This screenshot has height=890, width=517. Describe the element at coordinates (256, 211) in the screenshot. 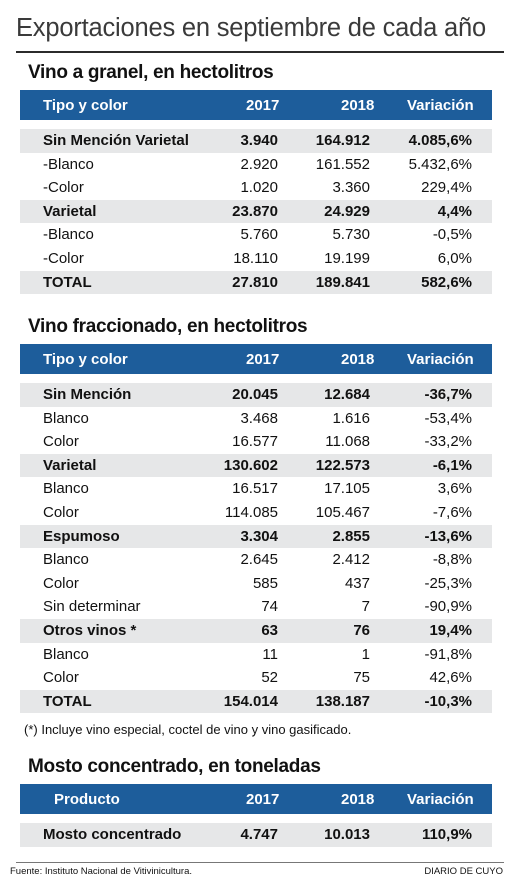

I see `table-row: Varietal 23.870 24.929 4,4%` at that location.